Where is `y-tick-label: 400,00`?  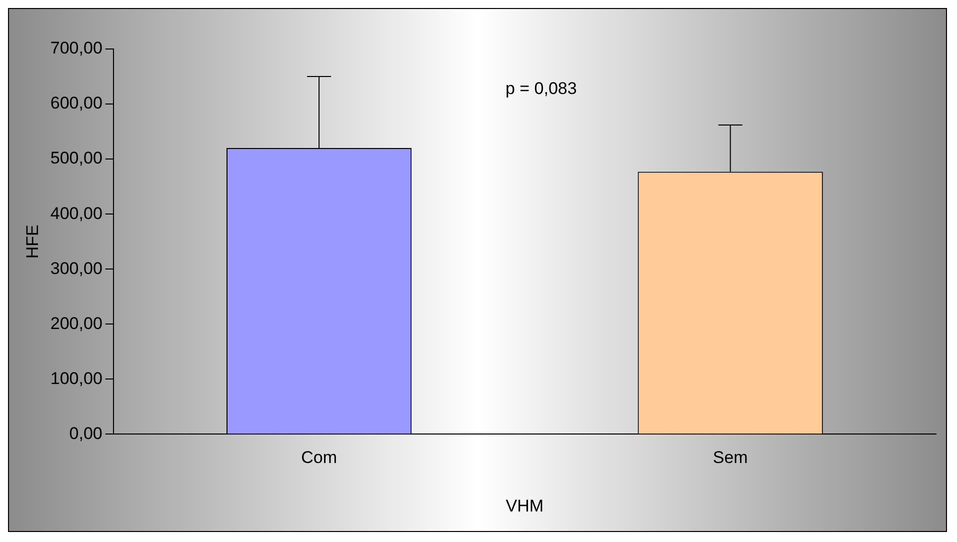
y-tick-label: 400,00 is located at coordinates (76, 213).